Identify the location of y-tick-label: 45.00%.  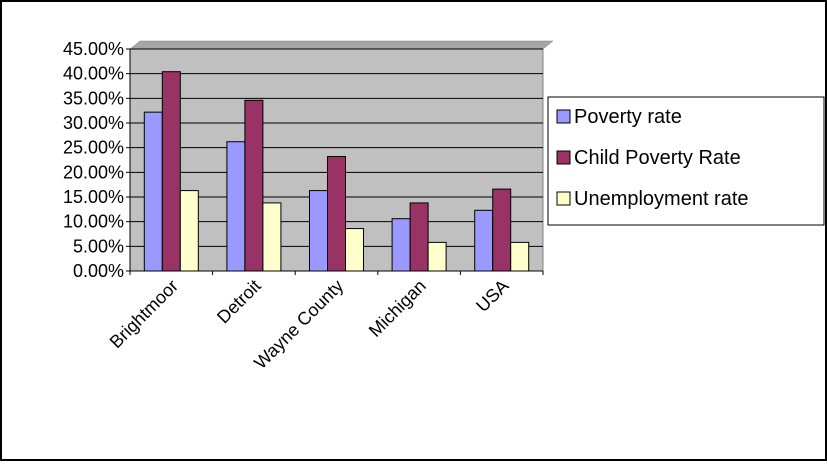
(93, 49).